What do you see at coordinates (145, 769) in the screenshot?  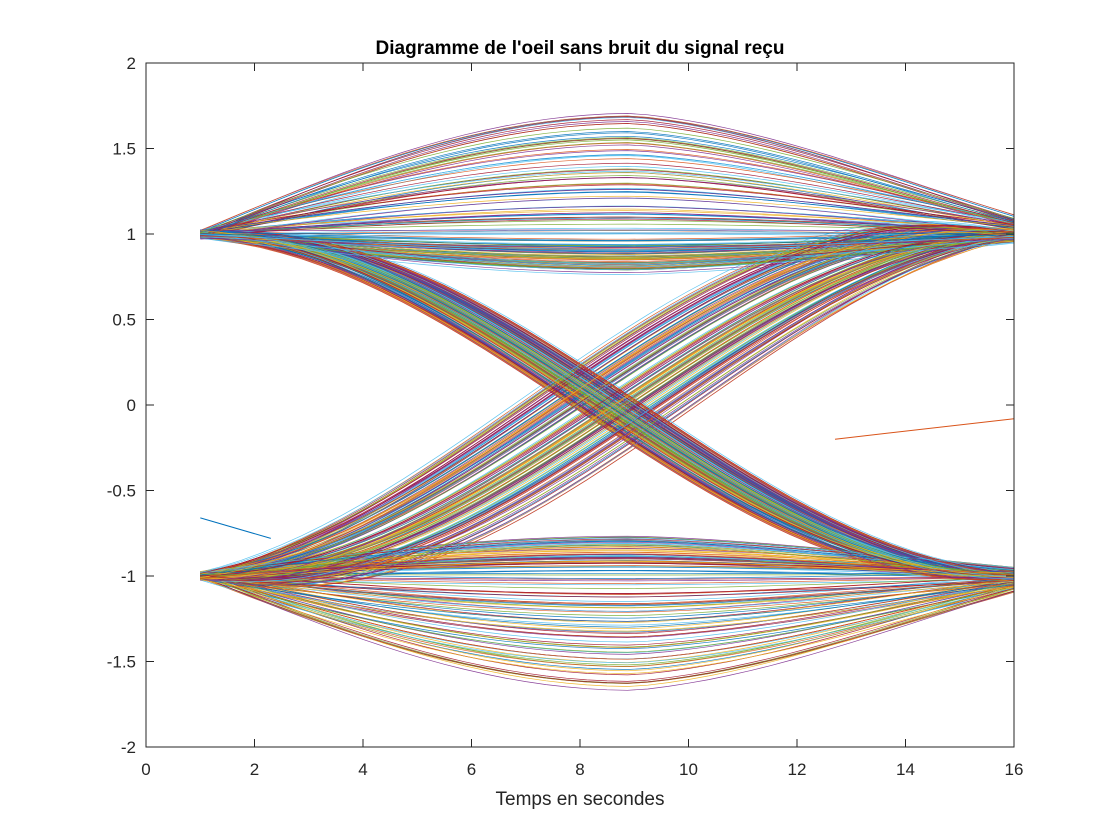 I see `x-tick-label: 0` at bounding box center [145, 769].